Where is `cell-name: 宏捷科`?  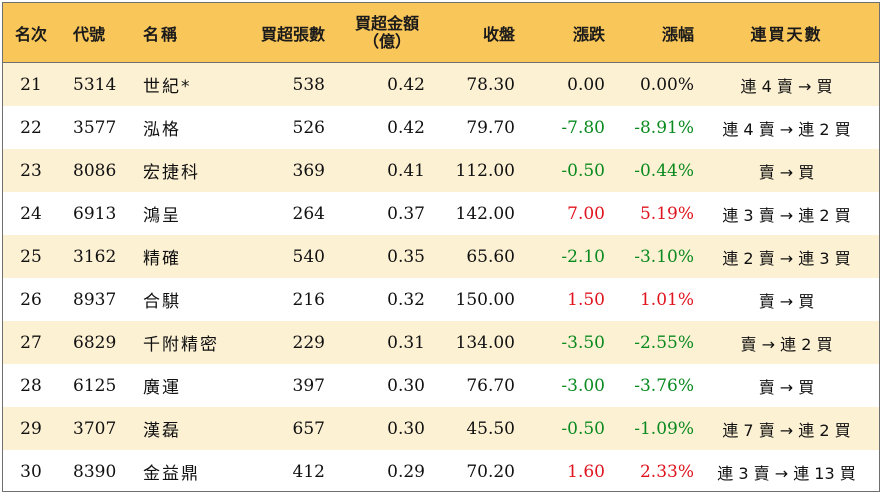
cell-name: 宏捷科 is located at coordinates (171, 173).